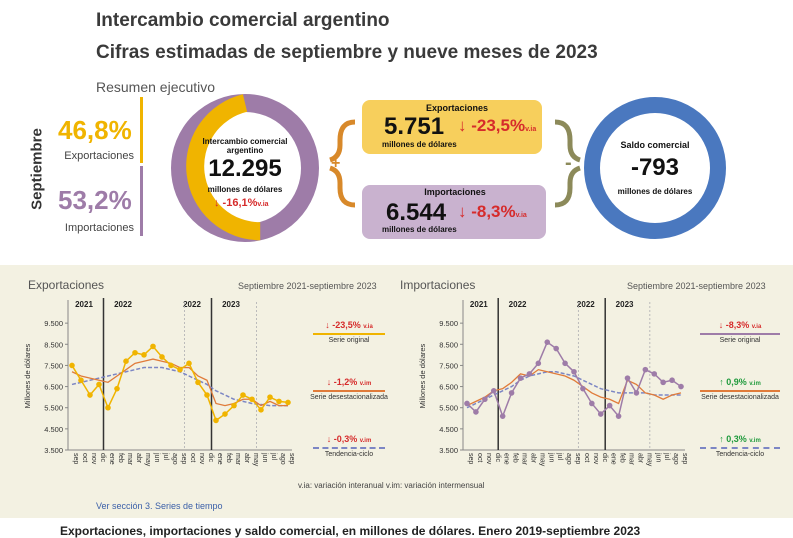 This screenshot has height=538, width=793. Describe the element at coordinates (349, 325) in the screenshot. I see `legend-variation: ↓ -23,5% v.ia` at that location.